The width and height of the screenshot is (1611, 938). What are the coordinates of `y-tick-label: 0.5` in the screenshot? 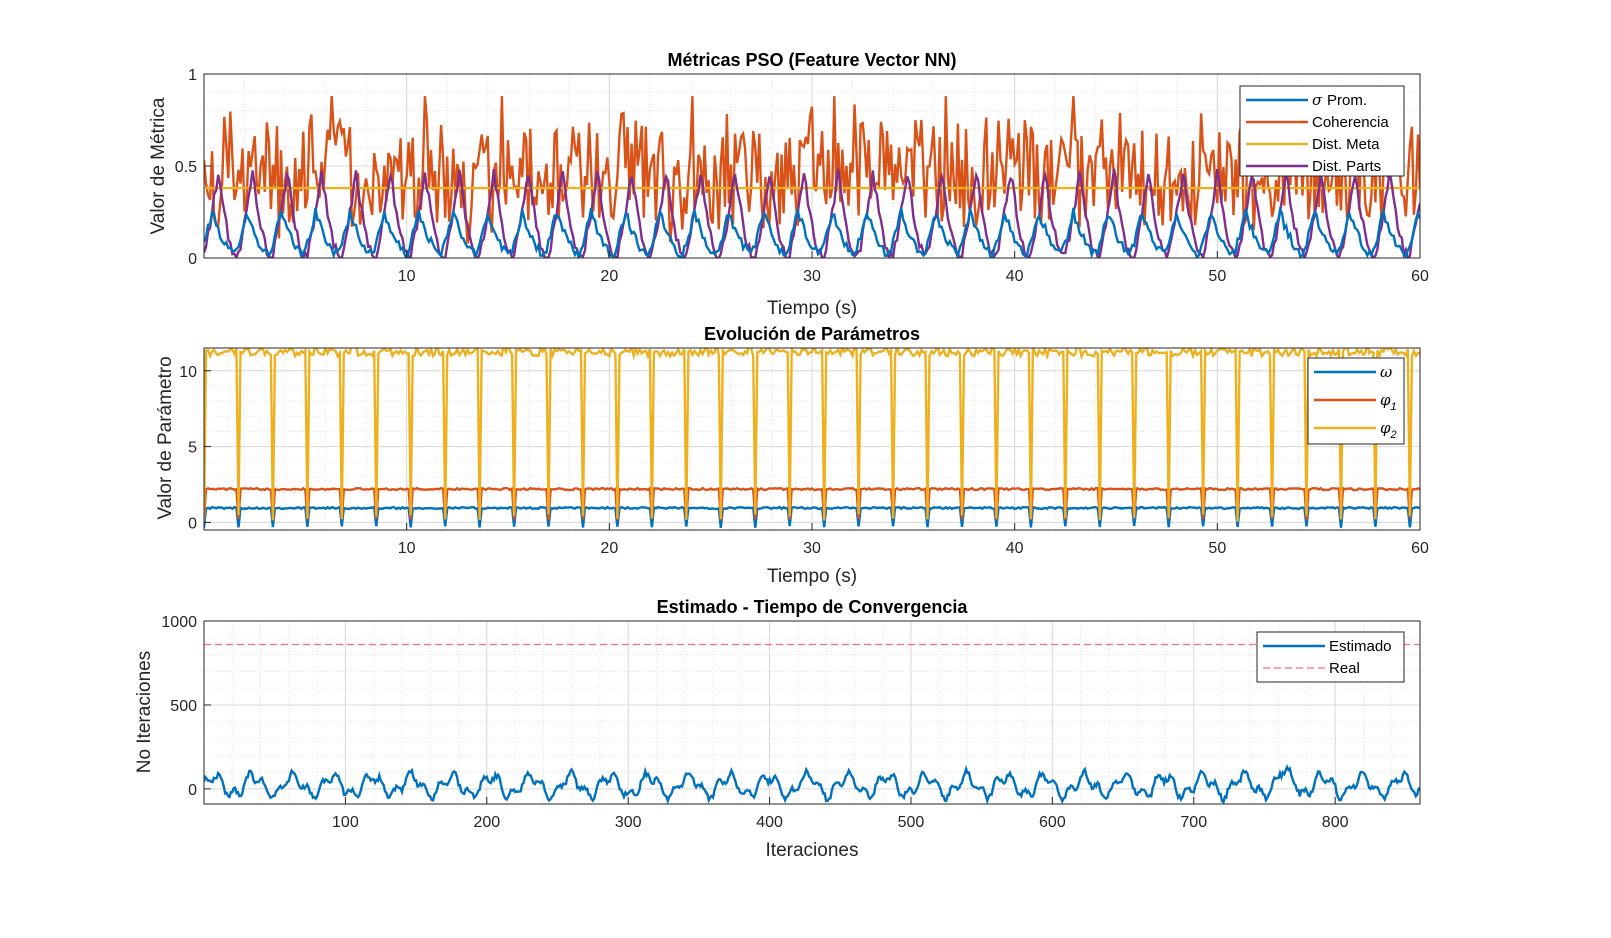 It's located at (186, 167).